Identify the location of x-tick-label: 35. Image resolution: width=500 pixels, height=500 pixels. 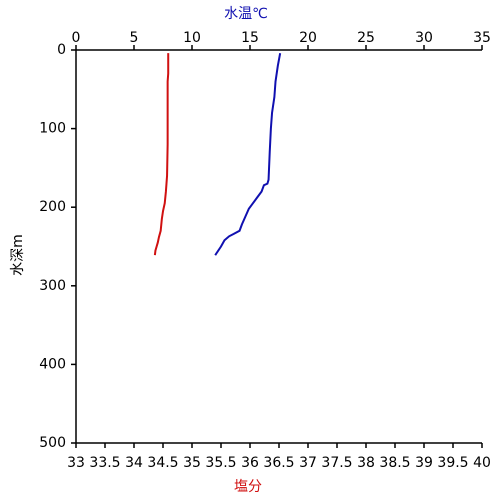
(192, 463).